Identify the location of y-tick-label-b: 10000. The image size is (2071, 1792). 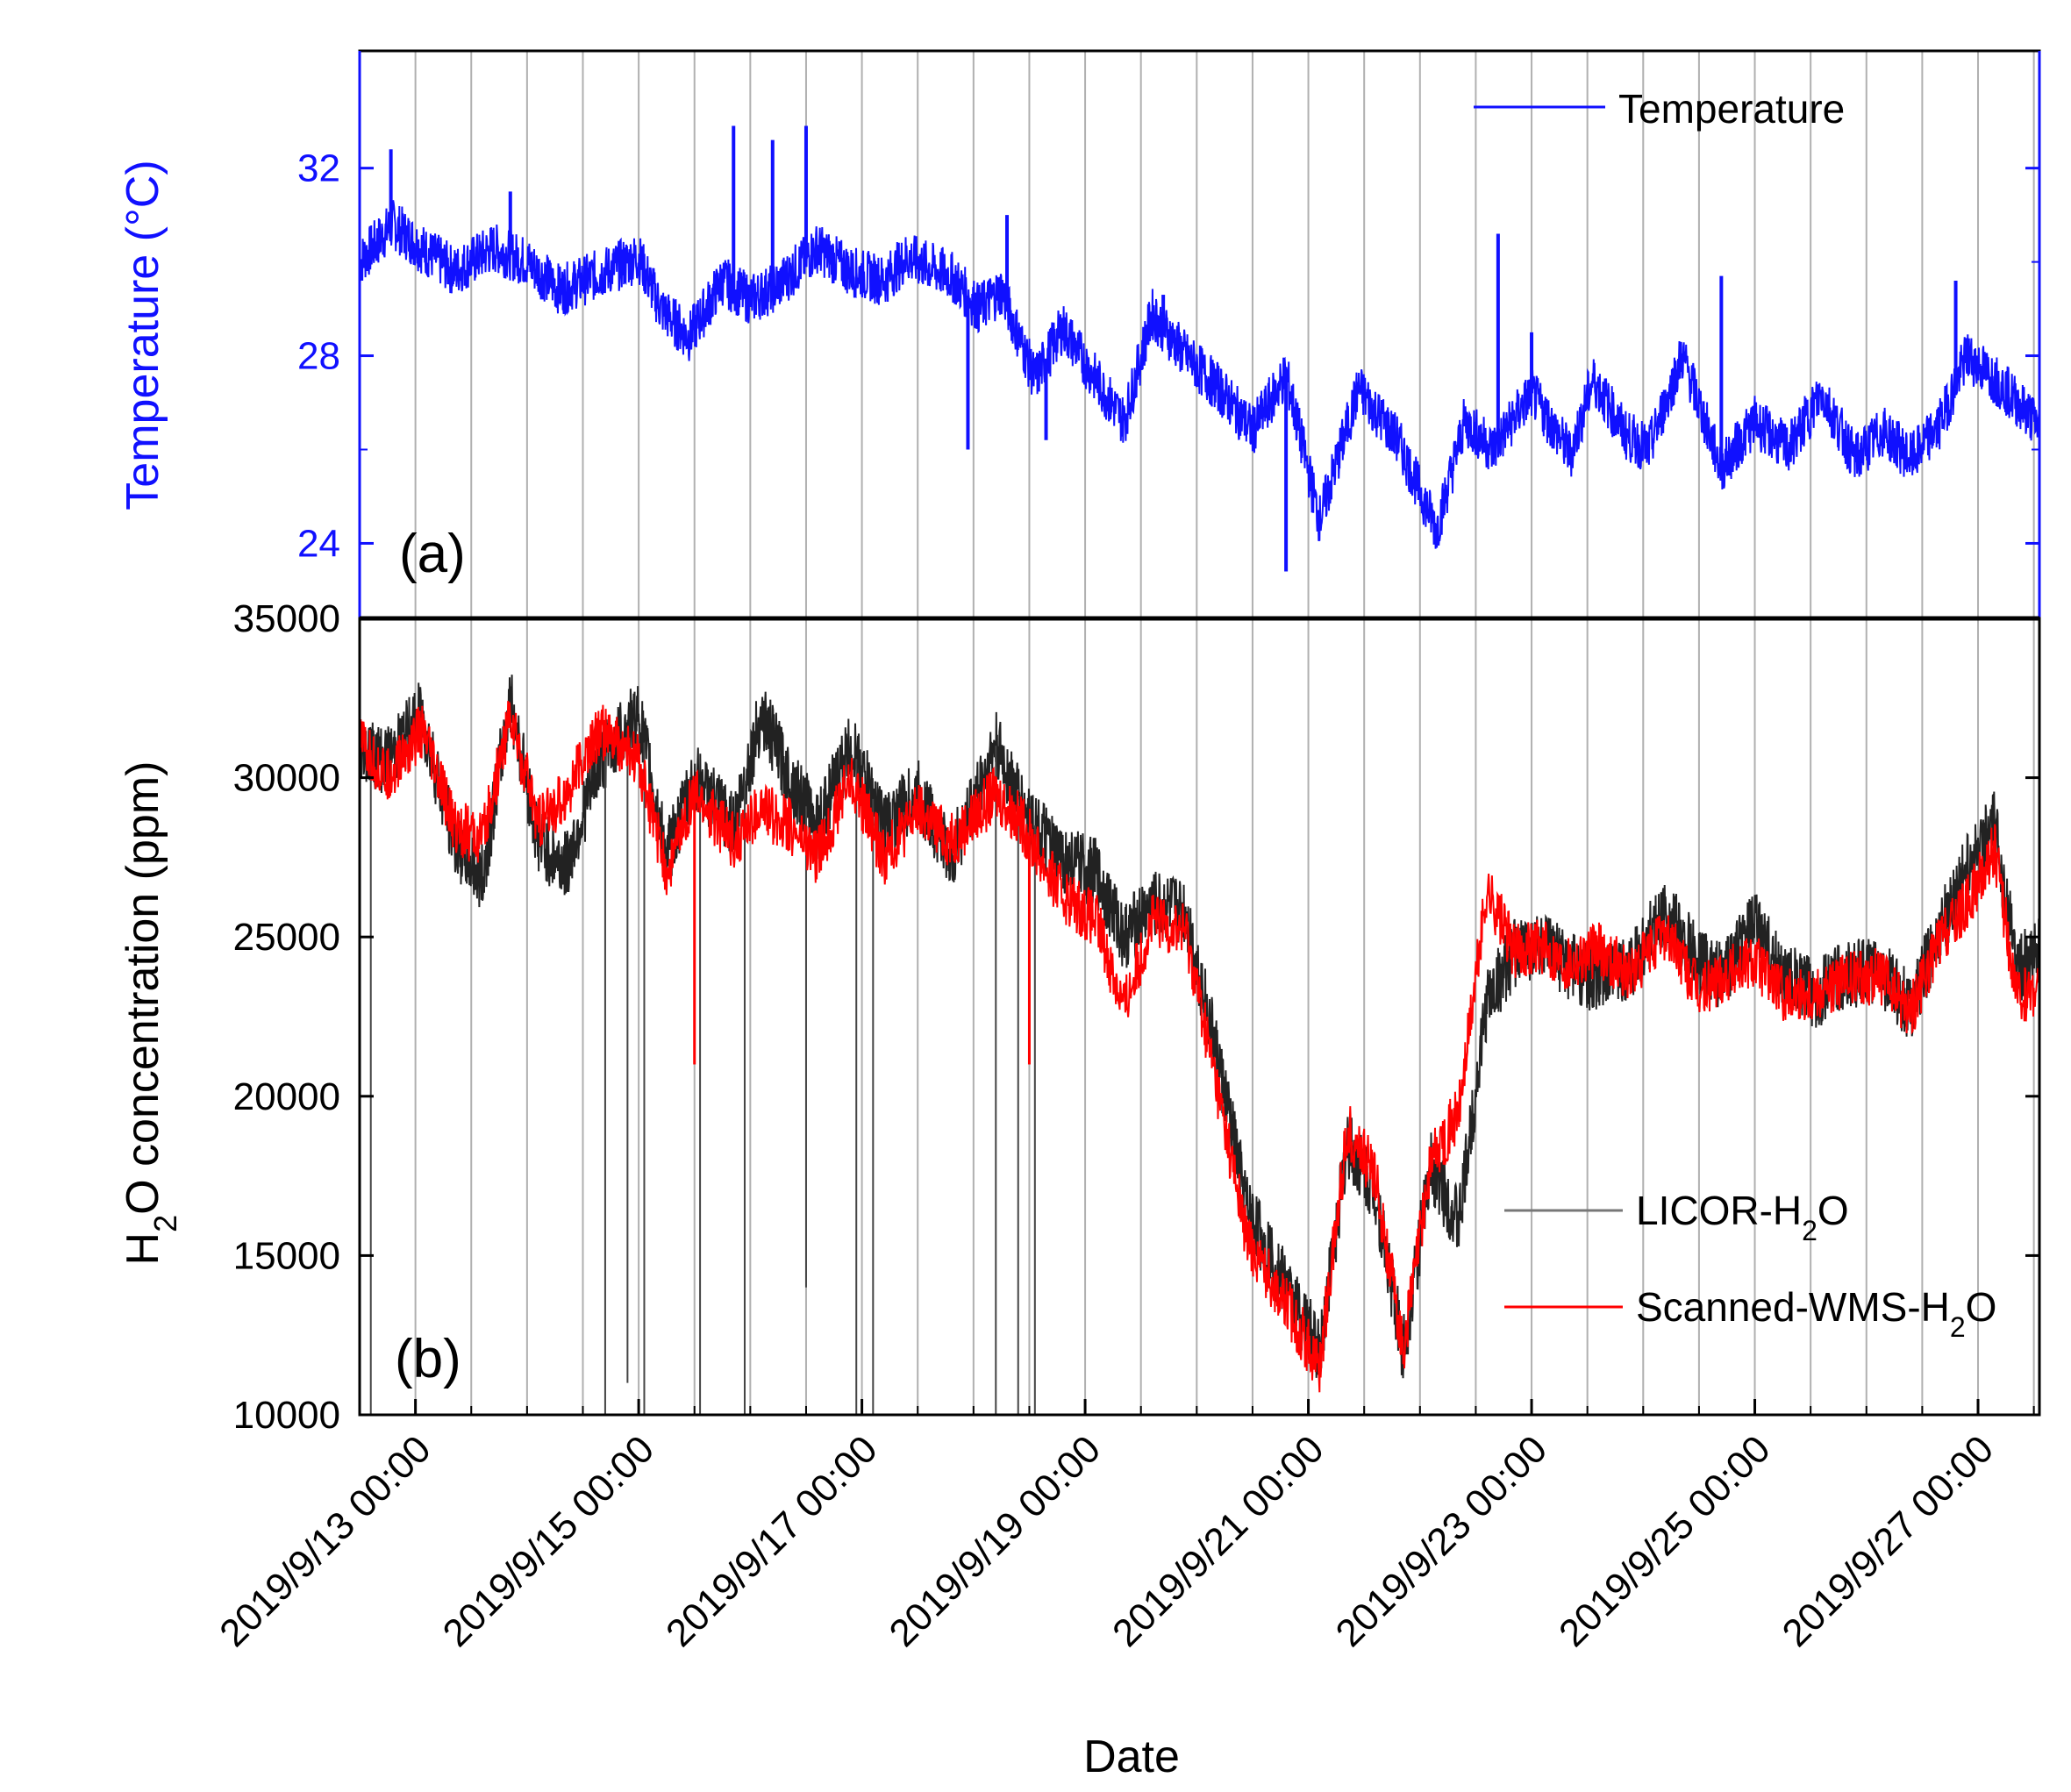
(286, 1415).